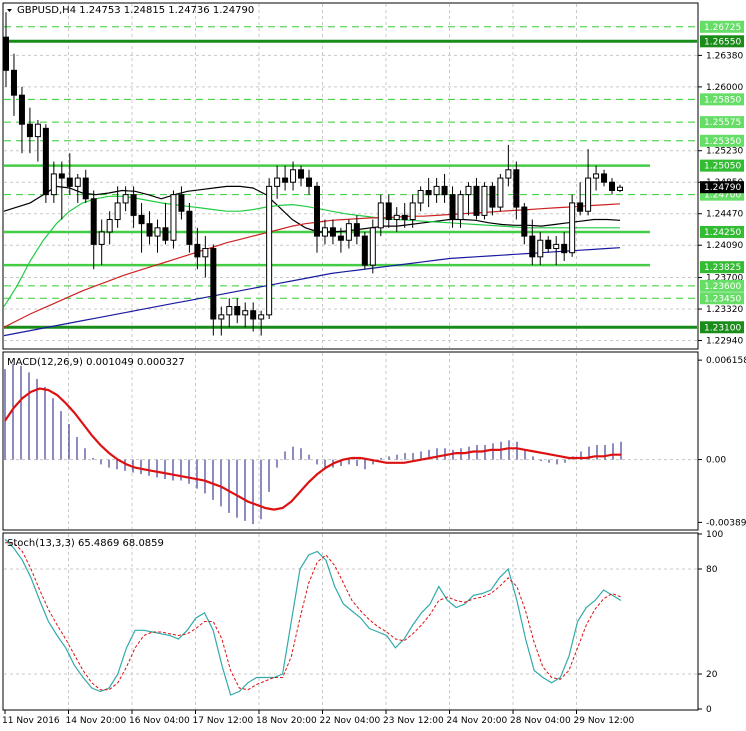 This screenshot has width=746, height=731. Describe the element at coordinates (96, 721) in the screenshot. I see `time-tick-label: 14 Nov 20:00` at that location.